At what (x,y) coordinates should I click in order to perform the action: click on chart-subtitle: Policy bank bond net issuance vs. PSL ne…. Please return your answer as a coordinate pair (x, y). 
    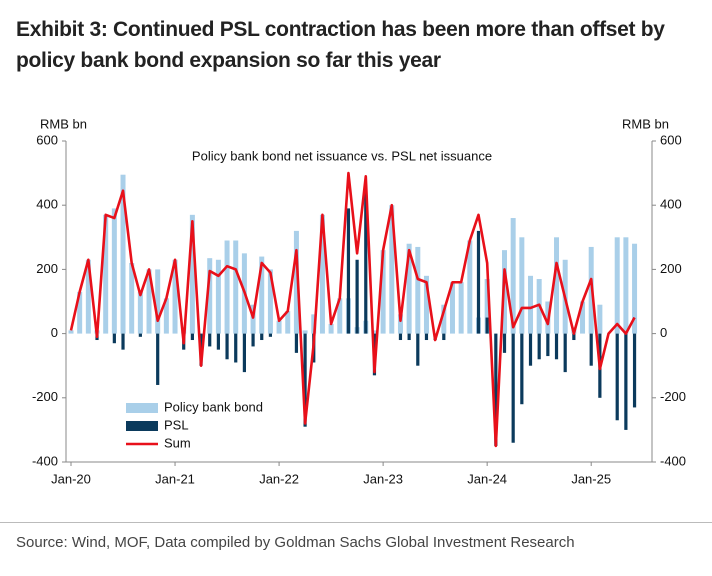
    Looking at the image, I should click on (342, 155).